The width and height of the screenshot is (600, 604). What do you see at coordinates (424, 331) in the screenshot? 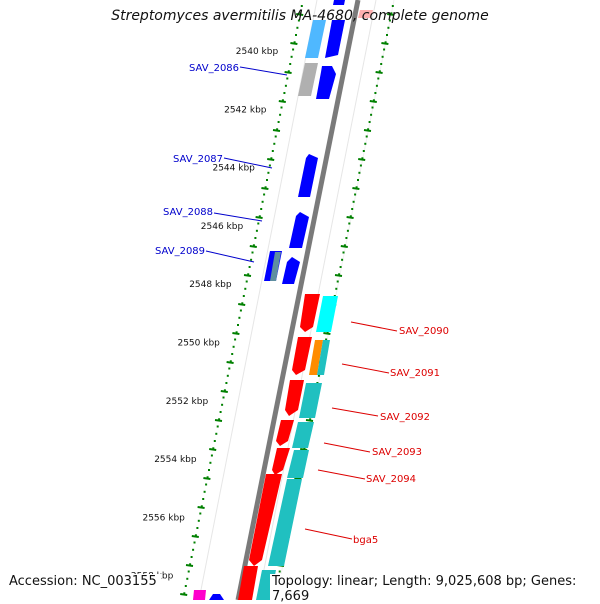
I see `gene-label-SAV_2090: SAV_2090` at bounding box center [424, 331].